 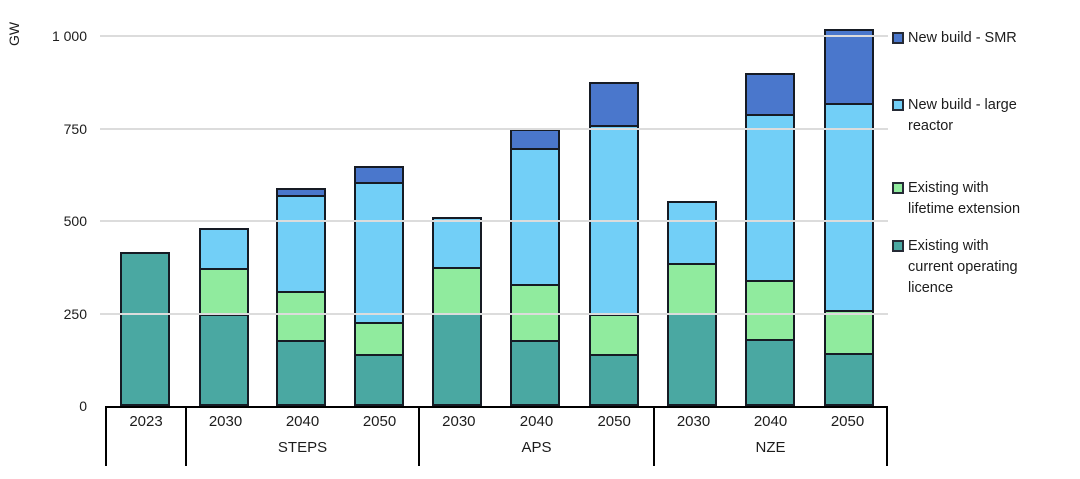 I want to click on x-group-NZE: 2030 2040 2050 NZE, so click(x=770, y=437).